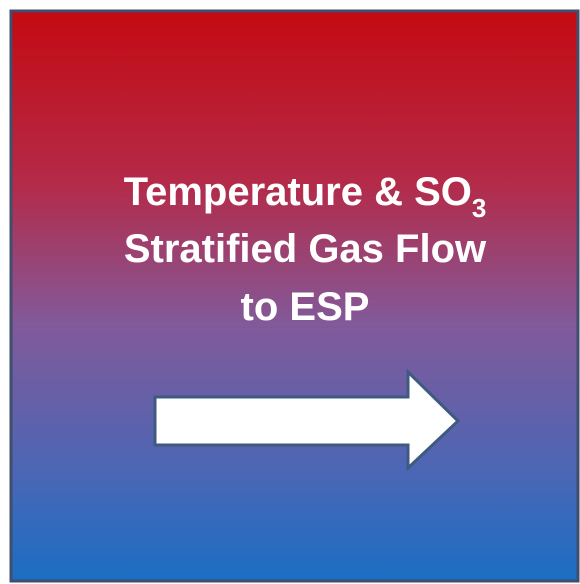 Image resolution: width=580 pixels, height=584 pixels. What do you see at coordinates (307, 420) in the screenshot?
I see `flow-arrow` at bounding box center [307, 420].